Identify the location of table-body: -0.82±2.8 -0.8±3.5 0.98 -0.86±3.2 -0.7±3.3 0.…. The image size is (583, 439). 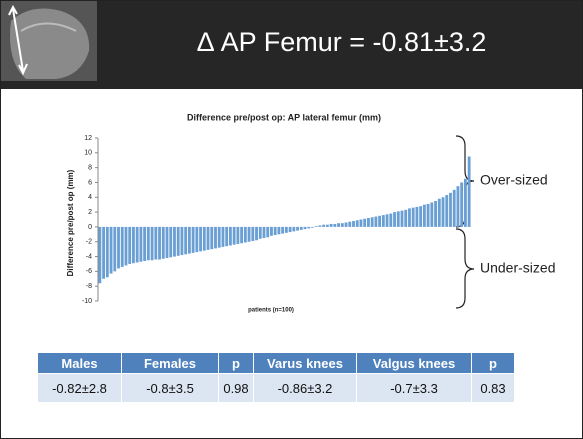
(276, 387).